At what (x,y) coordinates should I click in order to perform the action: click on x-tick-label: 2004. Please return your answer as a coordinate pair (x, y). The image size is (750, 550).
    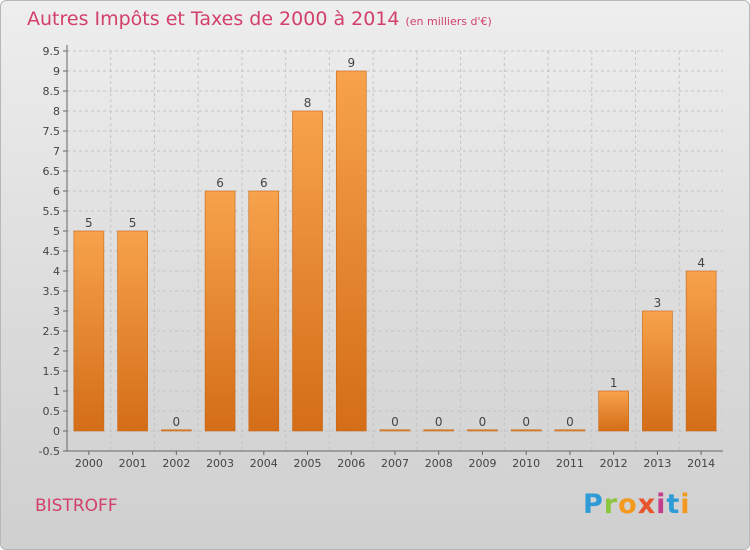
    Looking at the image, I should click on (264, 463).